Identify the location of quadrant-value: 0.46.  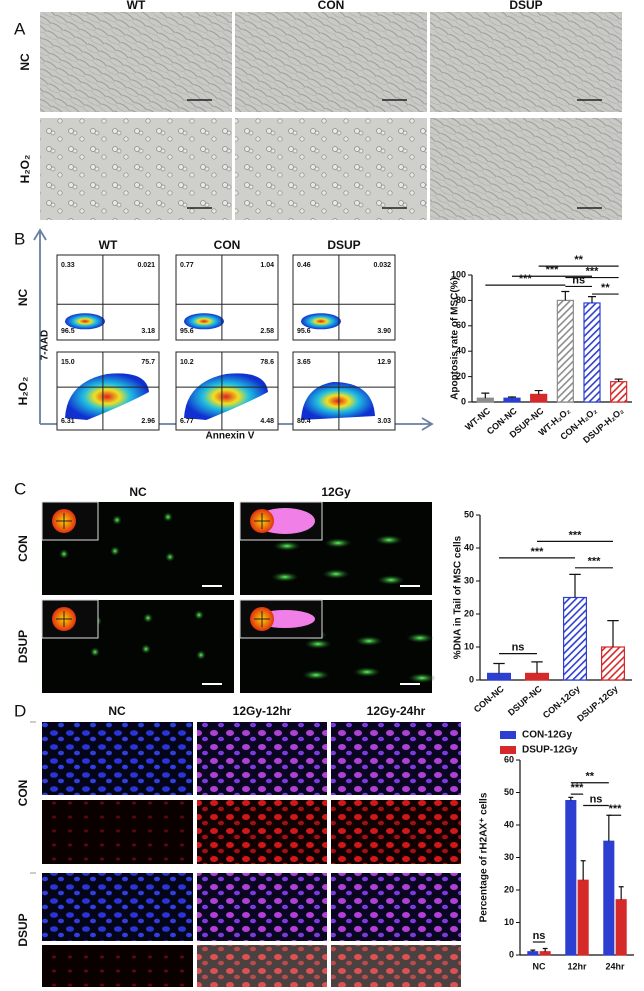
(304, 265).